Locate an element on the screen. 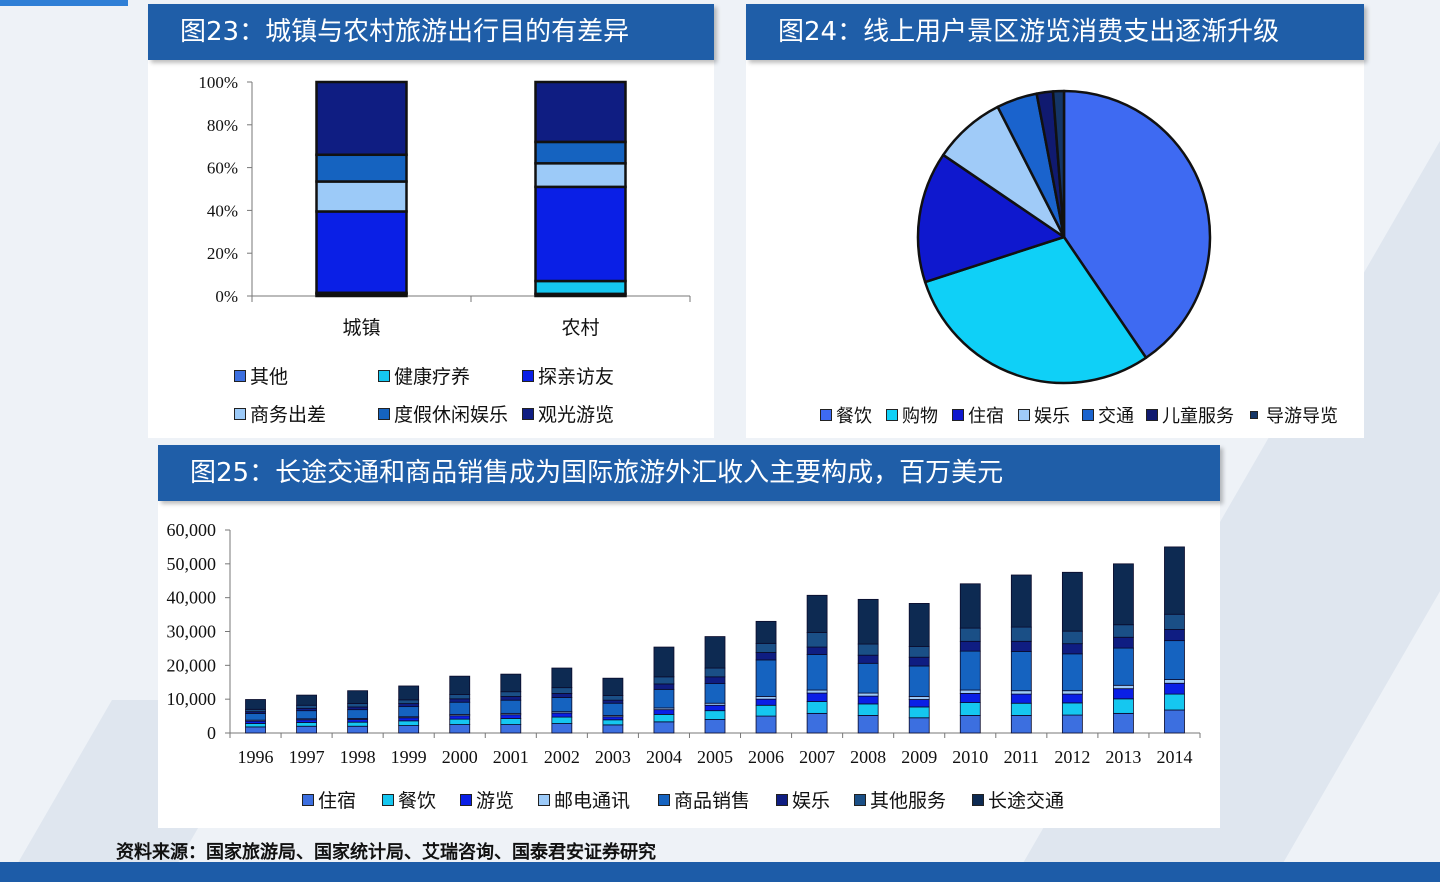  legend-25: 住宿 餐饮 游览 邮电通讯 商品销售 娱乐 其他服务 长途交通 is located at coordinates (742, 800).